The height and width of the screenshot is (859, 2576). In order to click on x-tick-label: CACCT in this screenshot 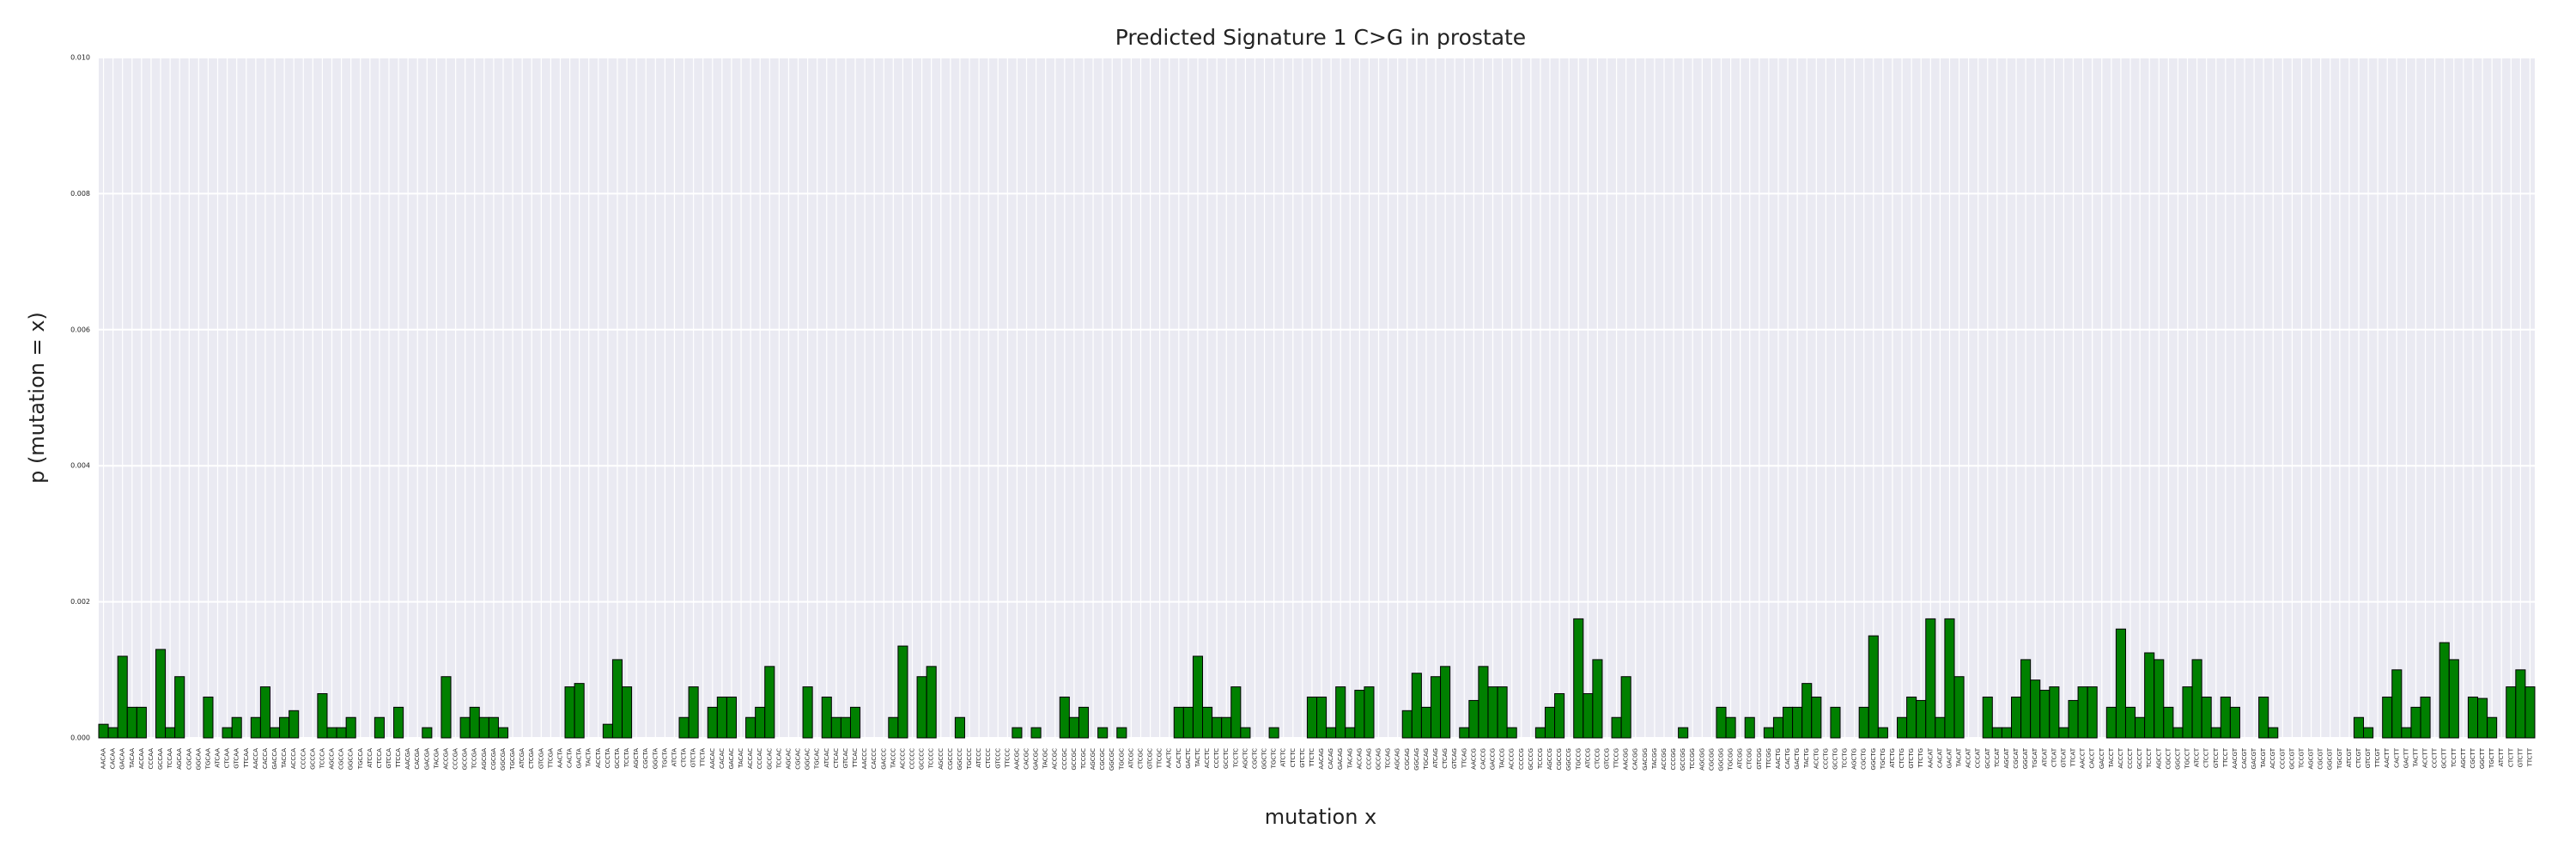, I will do `click(2092, 758)`.